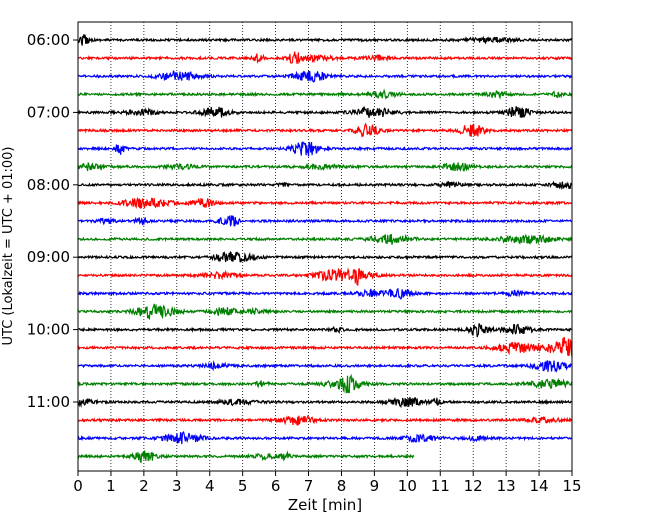 Image resolution: width=650 pixels, height=520 pixels. Describe the element at coordinates (111, 486) in the screenshot. I see `x-tick-label: 1` at that location.